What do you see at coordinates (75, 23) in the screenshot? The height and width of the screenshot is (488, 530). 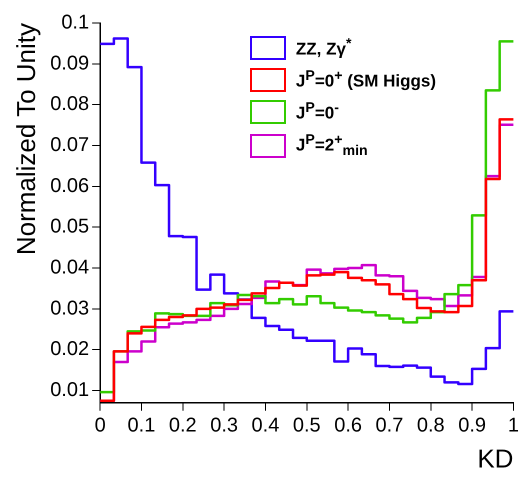 I see `y-tick-label: 0.1` at bounding box center [75, 23].